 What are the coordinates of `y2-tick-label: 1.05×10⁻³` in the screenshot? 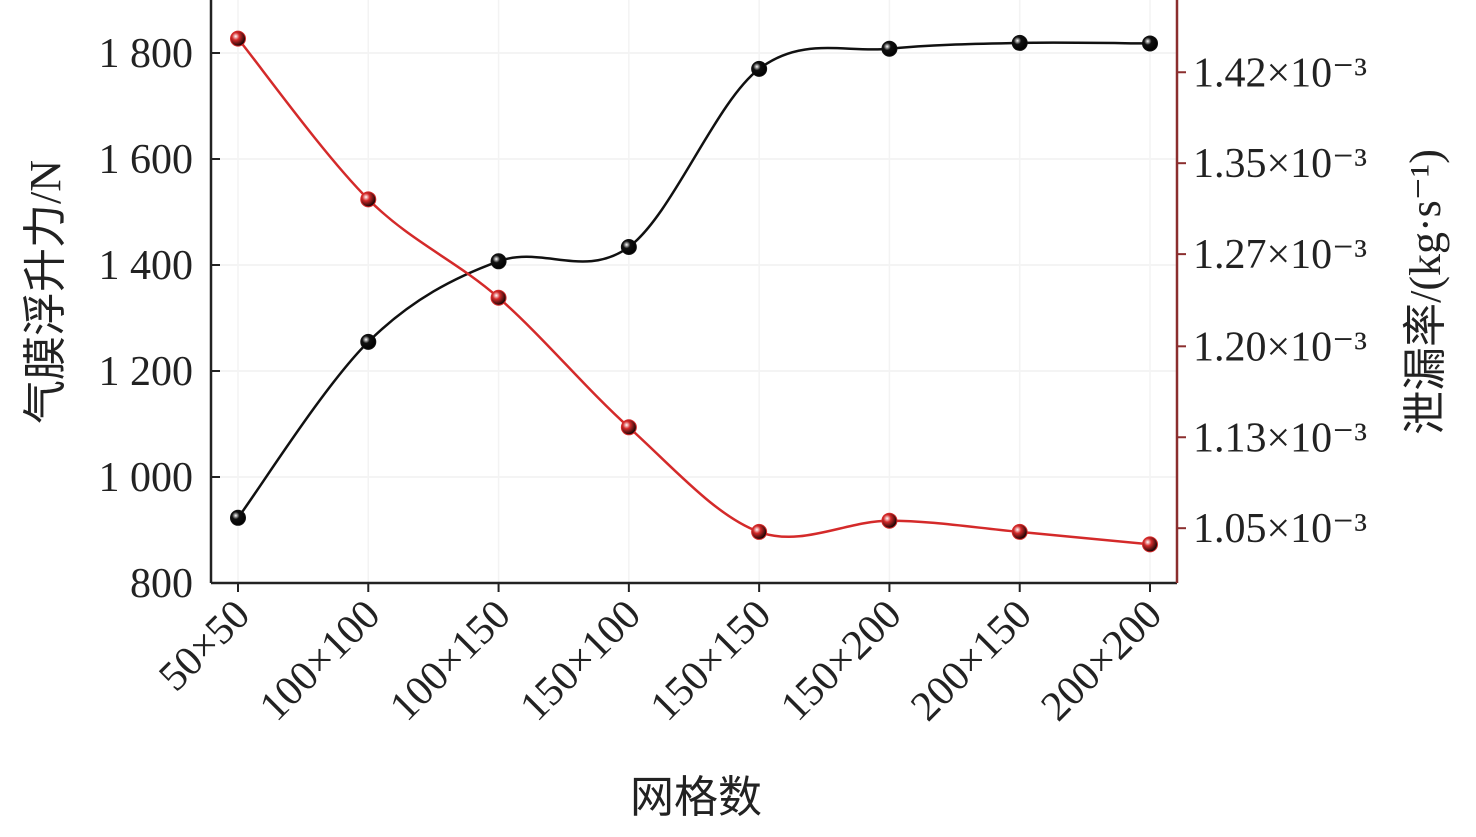 It's located at (1280, 529).